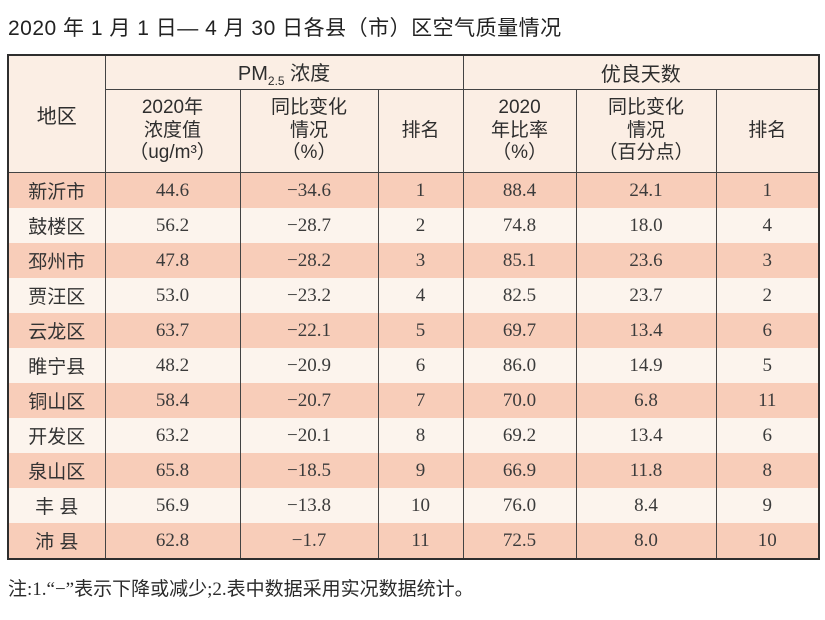 Image resolution: width=825 pixels, height=620 pixels. What do you see at coordinates (646, 470) in the screenshot?
I see `good-days-change-cell: 11.8` at bounding box center [646, 470].